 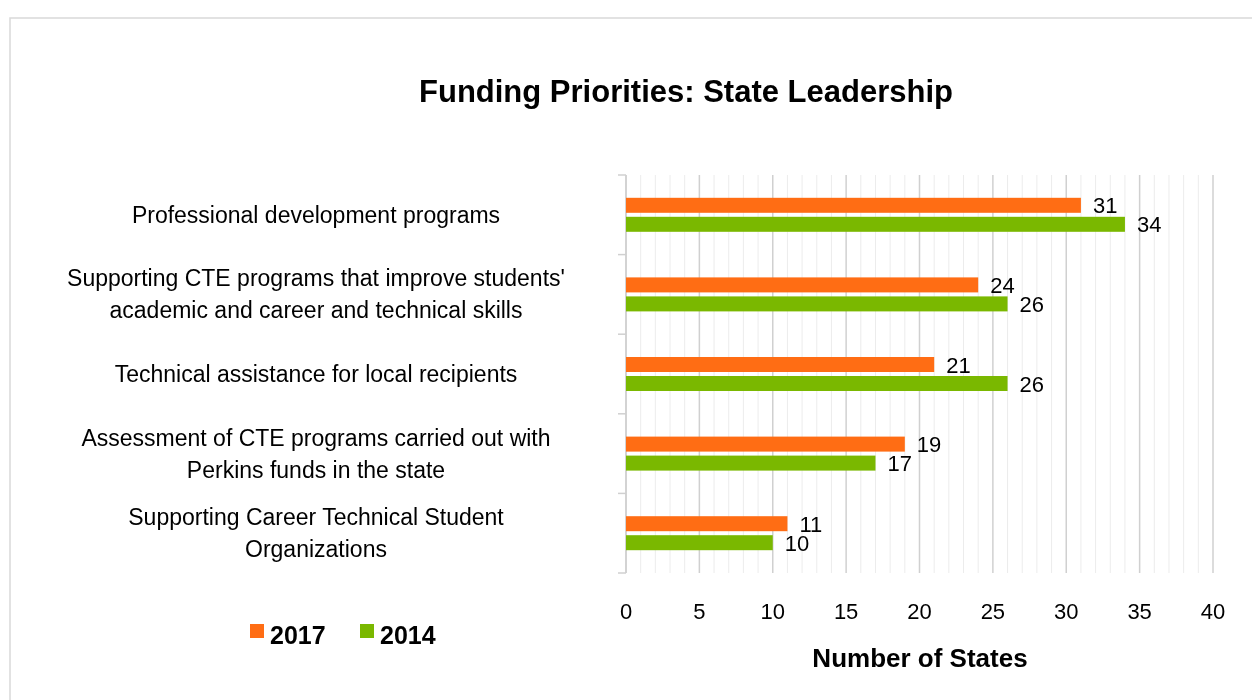 I want to click on x-tick-label: 30, so click(x=1066, y=611).